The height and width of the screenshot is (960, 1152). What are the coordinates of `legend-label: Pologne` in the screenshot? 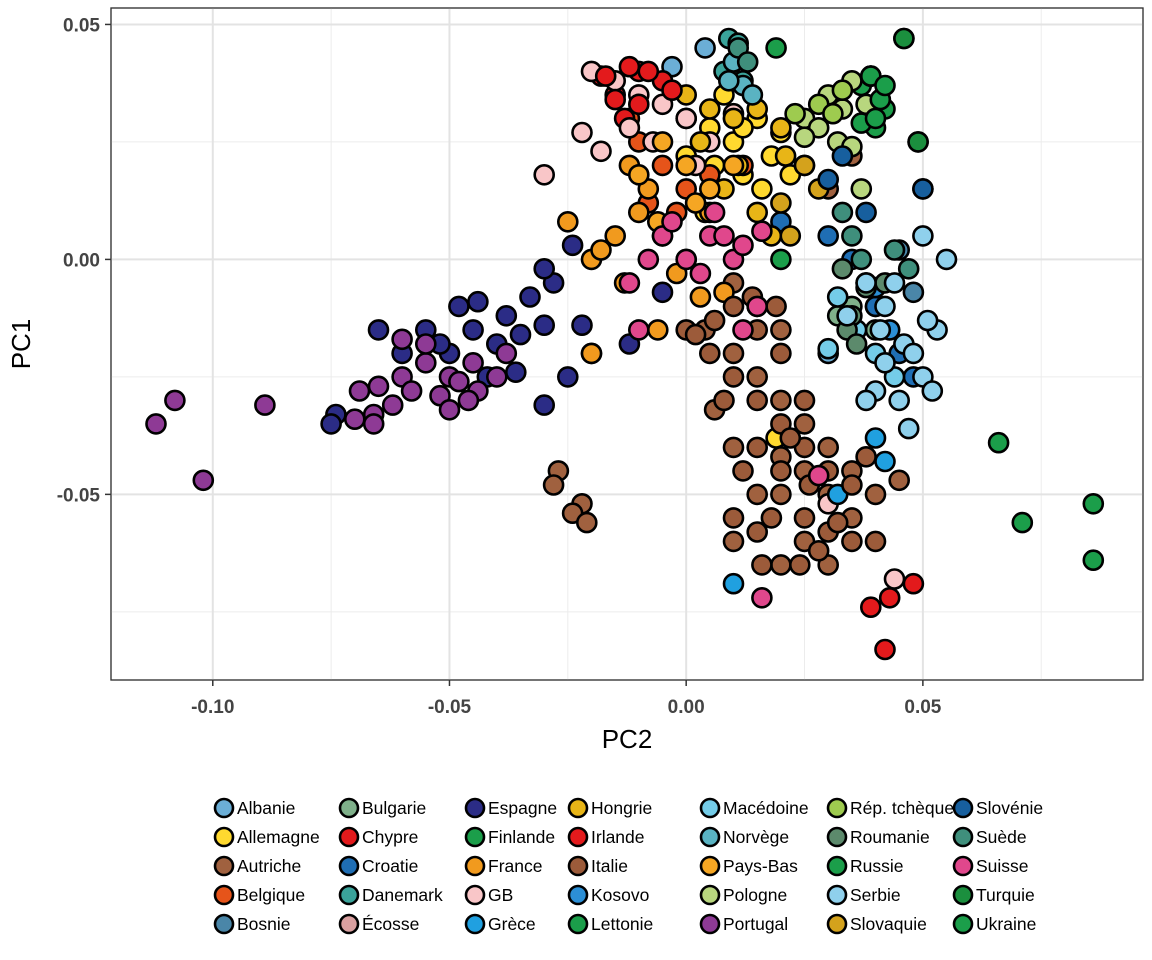 It's located at (755, 895).